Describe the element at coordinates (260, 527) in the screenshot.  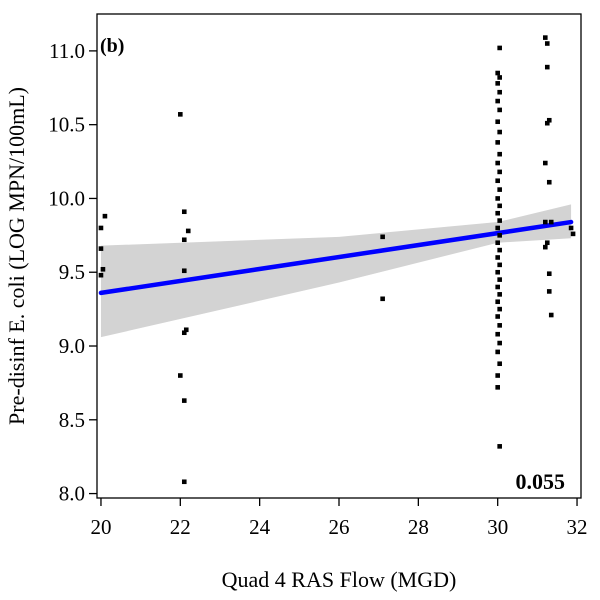
I see `x-tick-label: 24` at that location.